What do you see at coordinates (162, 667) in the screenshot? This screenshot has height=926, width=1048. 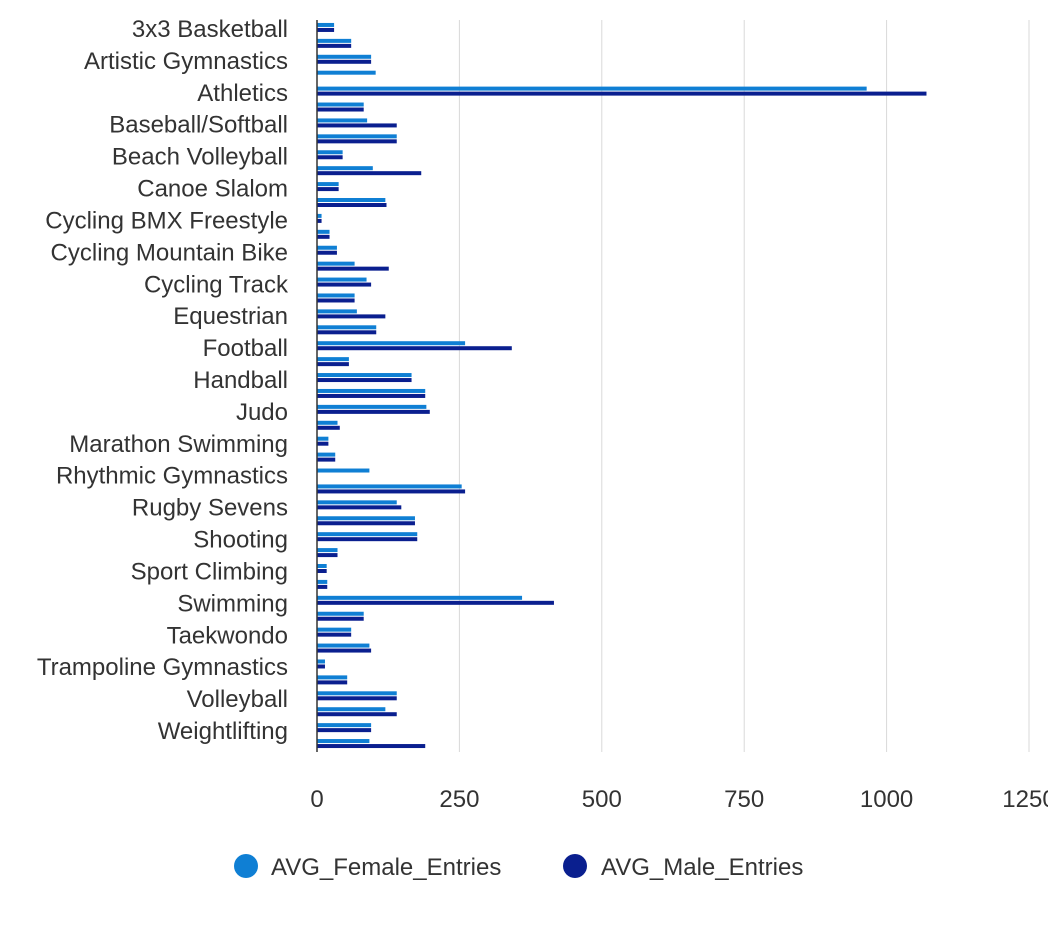 I see `category-label: Trampoline Gymnastics` at bounding box center [162, 667].